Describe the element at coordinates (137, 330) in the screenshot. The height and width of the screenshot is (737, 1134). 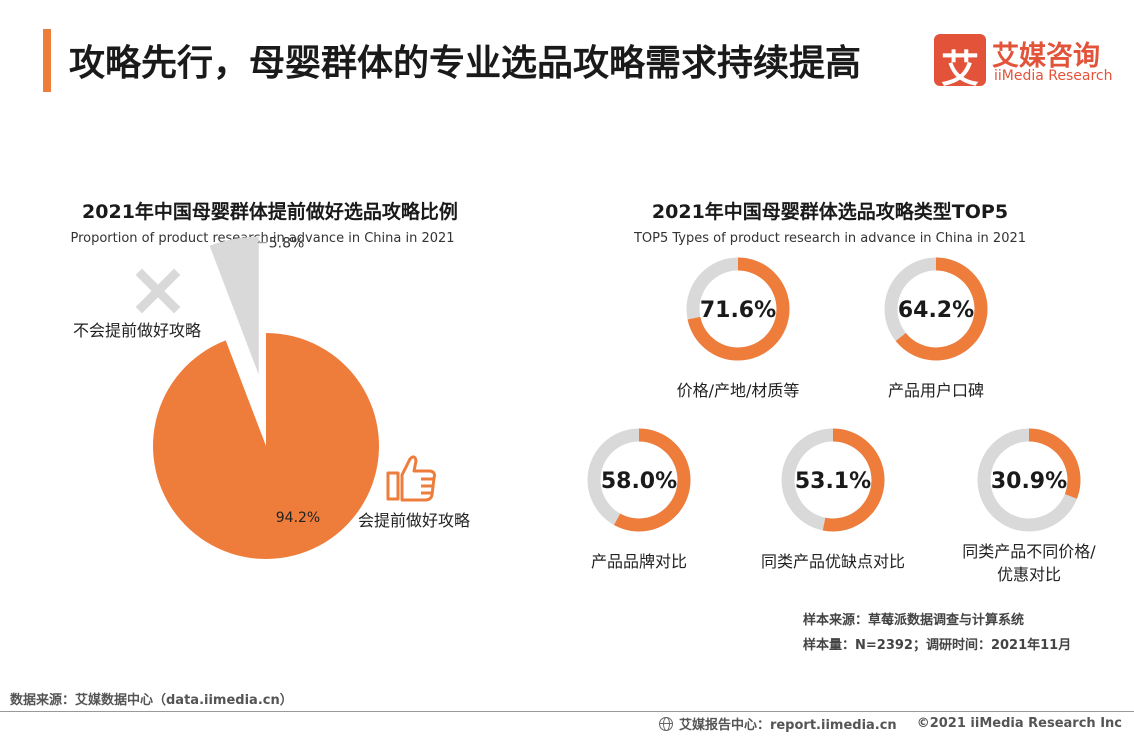
I see `pie-legend-label: 不会提前做好攻略` at that location.